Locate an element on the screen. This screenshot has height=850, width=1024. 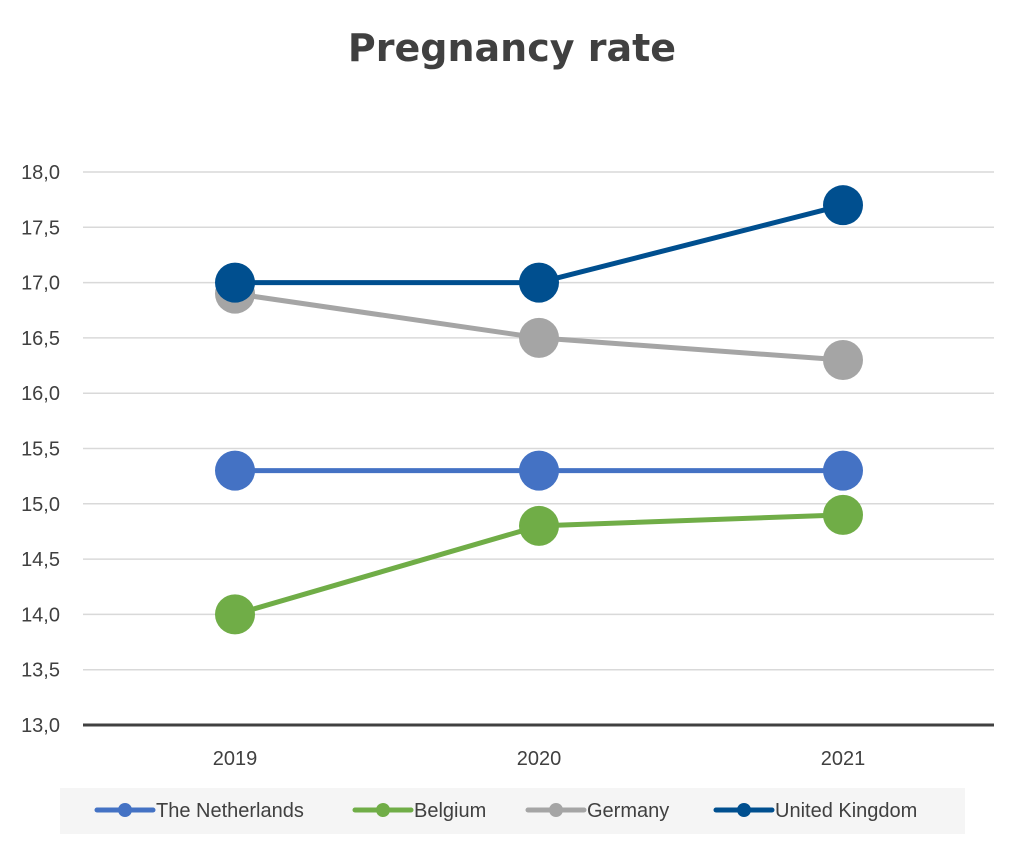
legend-item: Germany is located at coordinates (597, 811).